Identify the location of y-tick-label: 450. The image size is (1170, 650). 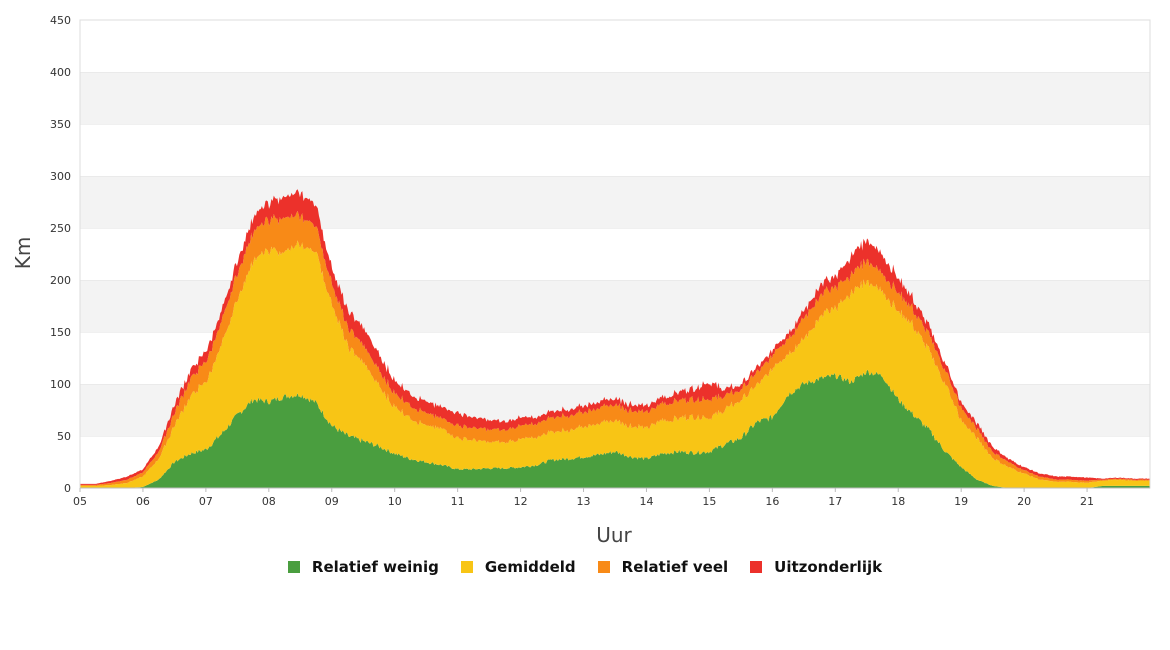
(60, 20).